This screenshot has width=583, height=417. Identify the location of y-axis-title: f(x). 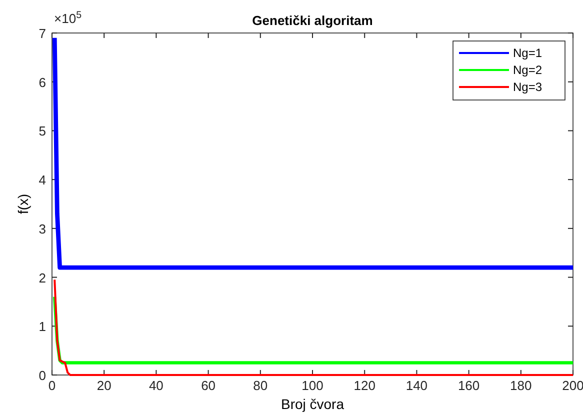
(23, 204).